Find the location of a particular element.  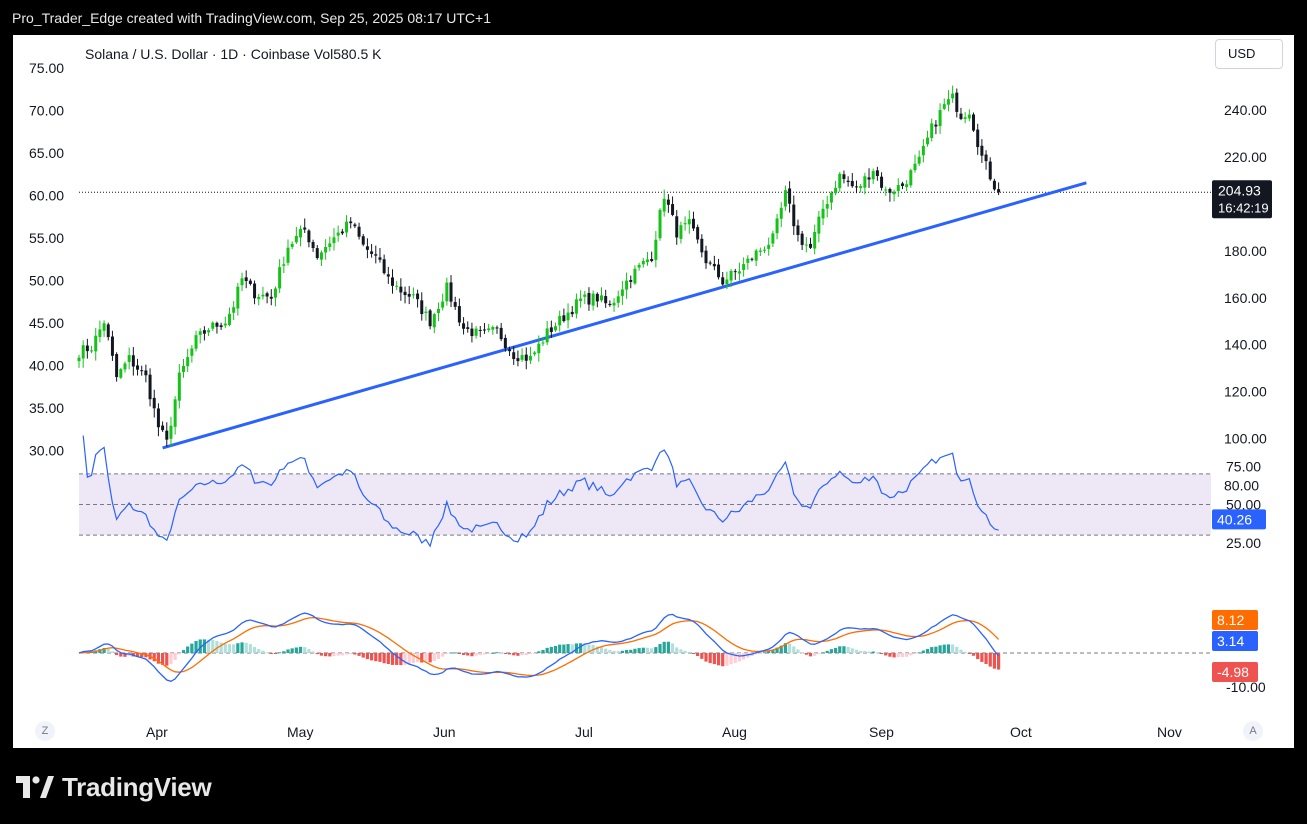

macd-signal-value-tag is located at coordinates (1235, 620).